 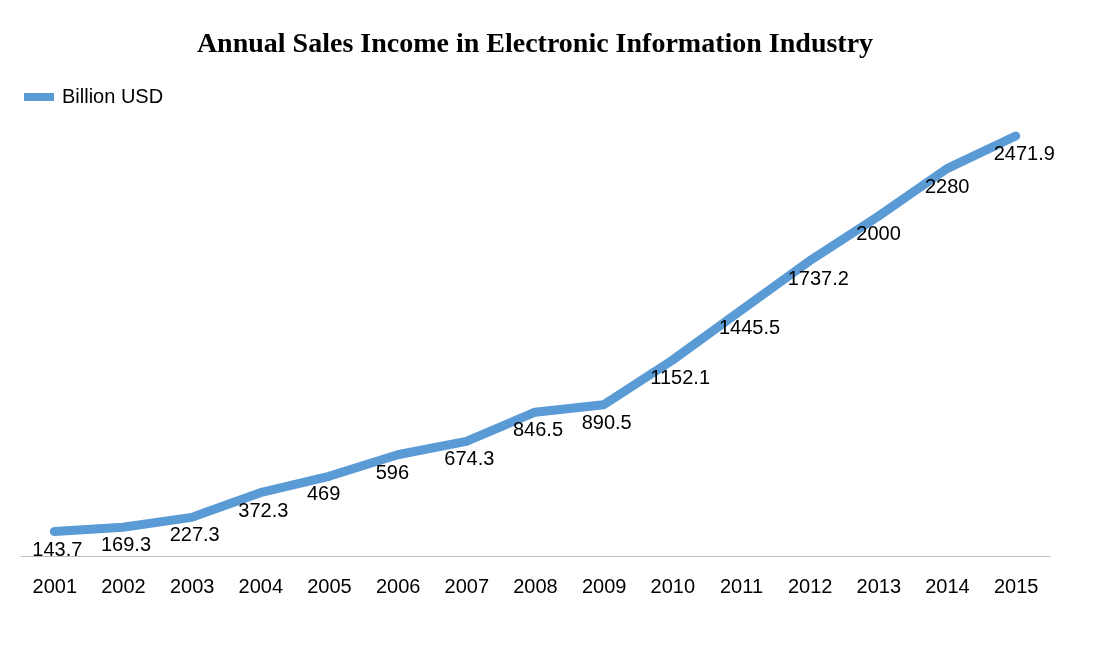 I want to click on x-tick-label: 2005, so click(x=329, y=585).